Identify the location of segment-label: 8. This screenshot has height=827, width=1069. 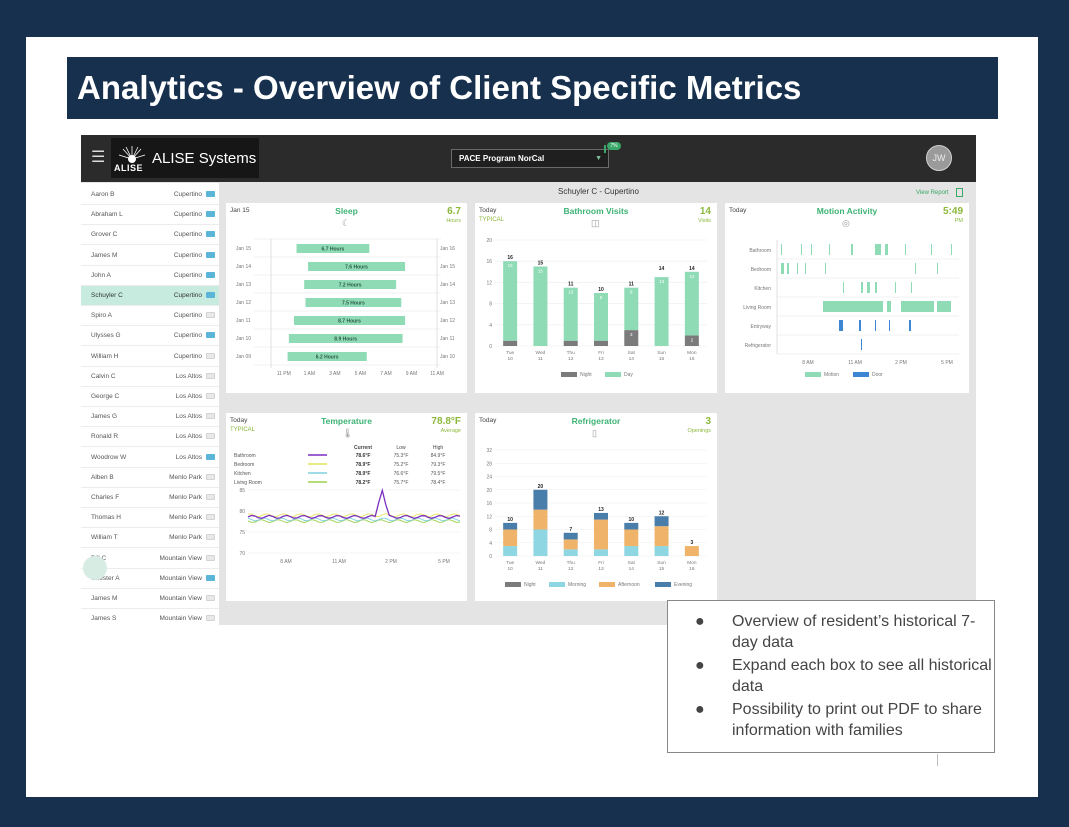
(631, 292).